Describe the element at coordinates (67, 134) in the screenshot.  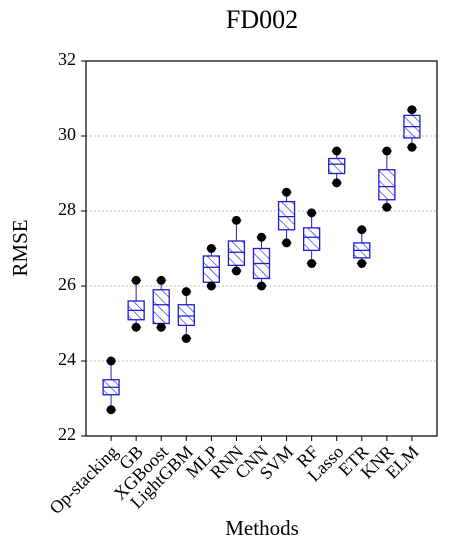
I see `y-tick-label: 30` at that location.